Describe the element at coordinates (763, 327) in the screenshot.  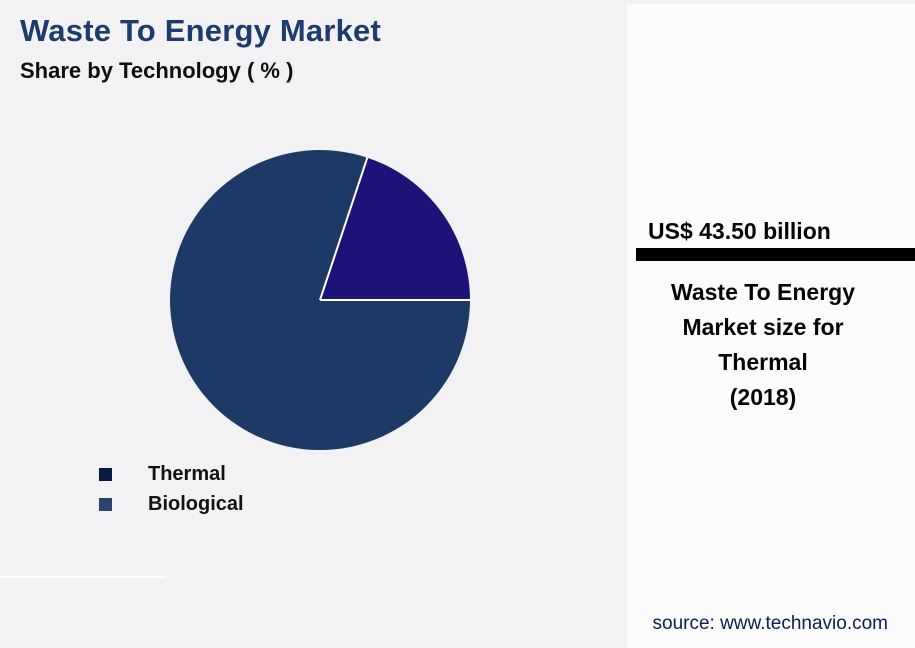
I see `stat-label-line2: Market size for` at that location.